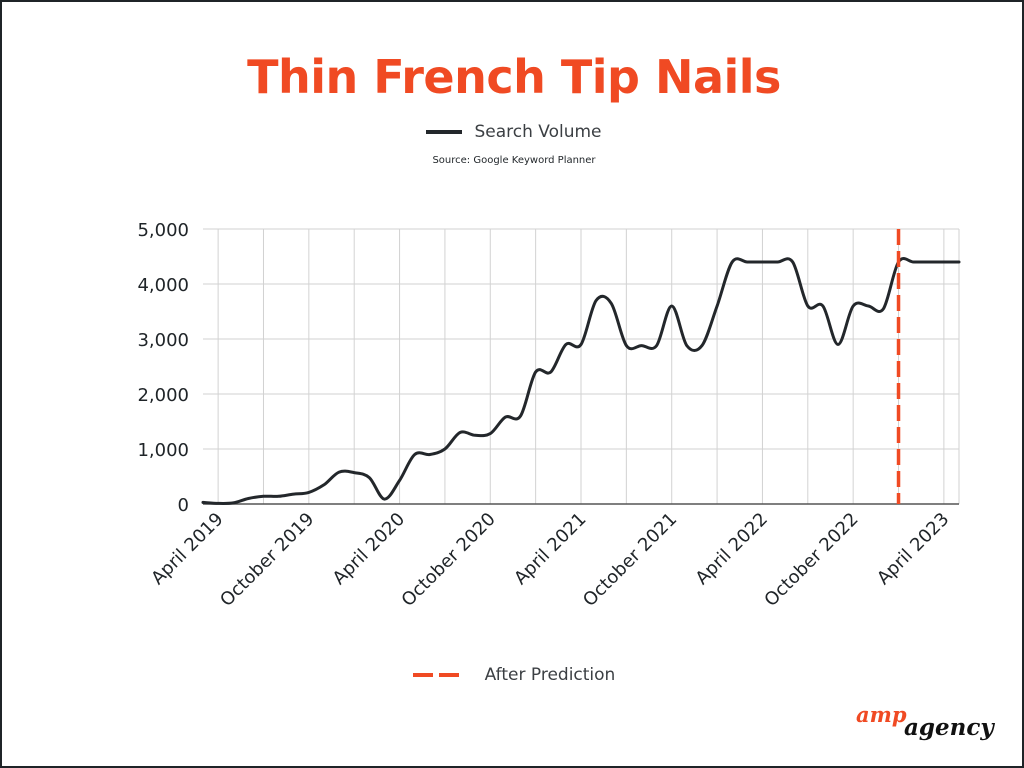 The width and height of the screenshot is (1024, 768). What do you see at coordinates (187, 549) in the screenshot?
I see `x-tick-label: April 2019` at bounding box center [187, 549].